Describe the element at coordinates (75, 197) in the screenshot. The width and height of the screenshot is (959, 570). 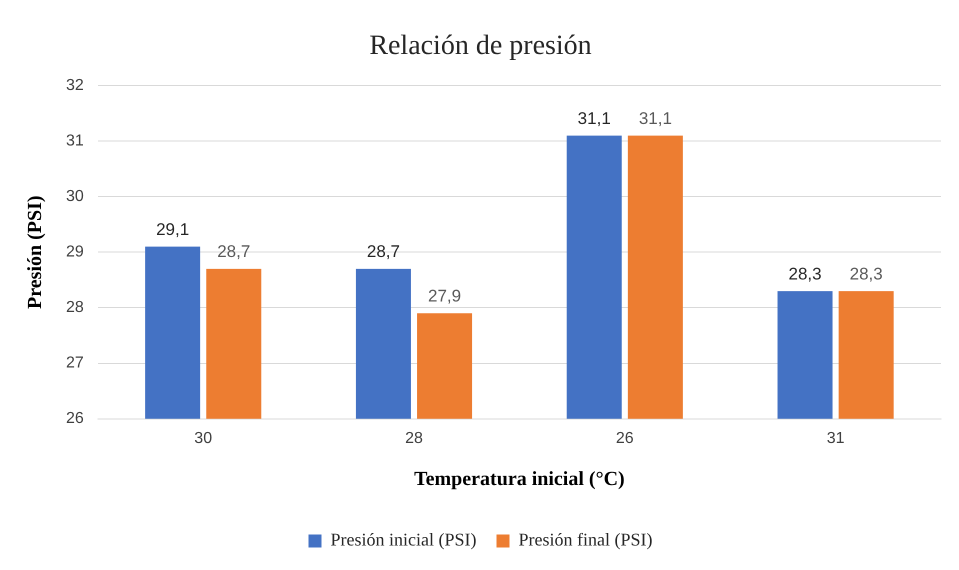
I see `y-tick-label: 30` at that location.